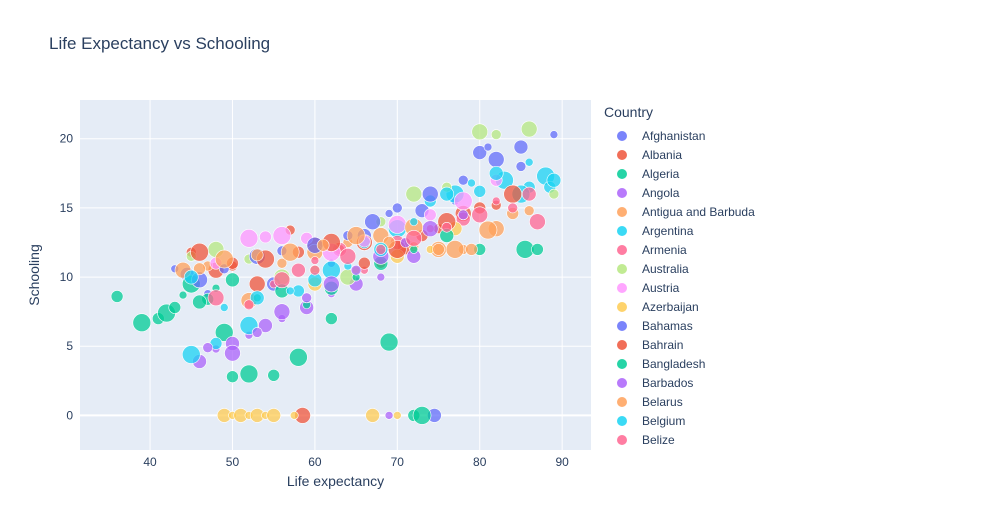 The image size is (983, 525). I want to click on x-tick-label: 60, so click(315, 462).